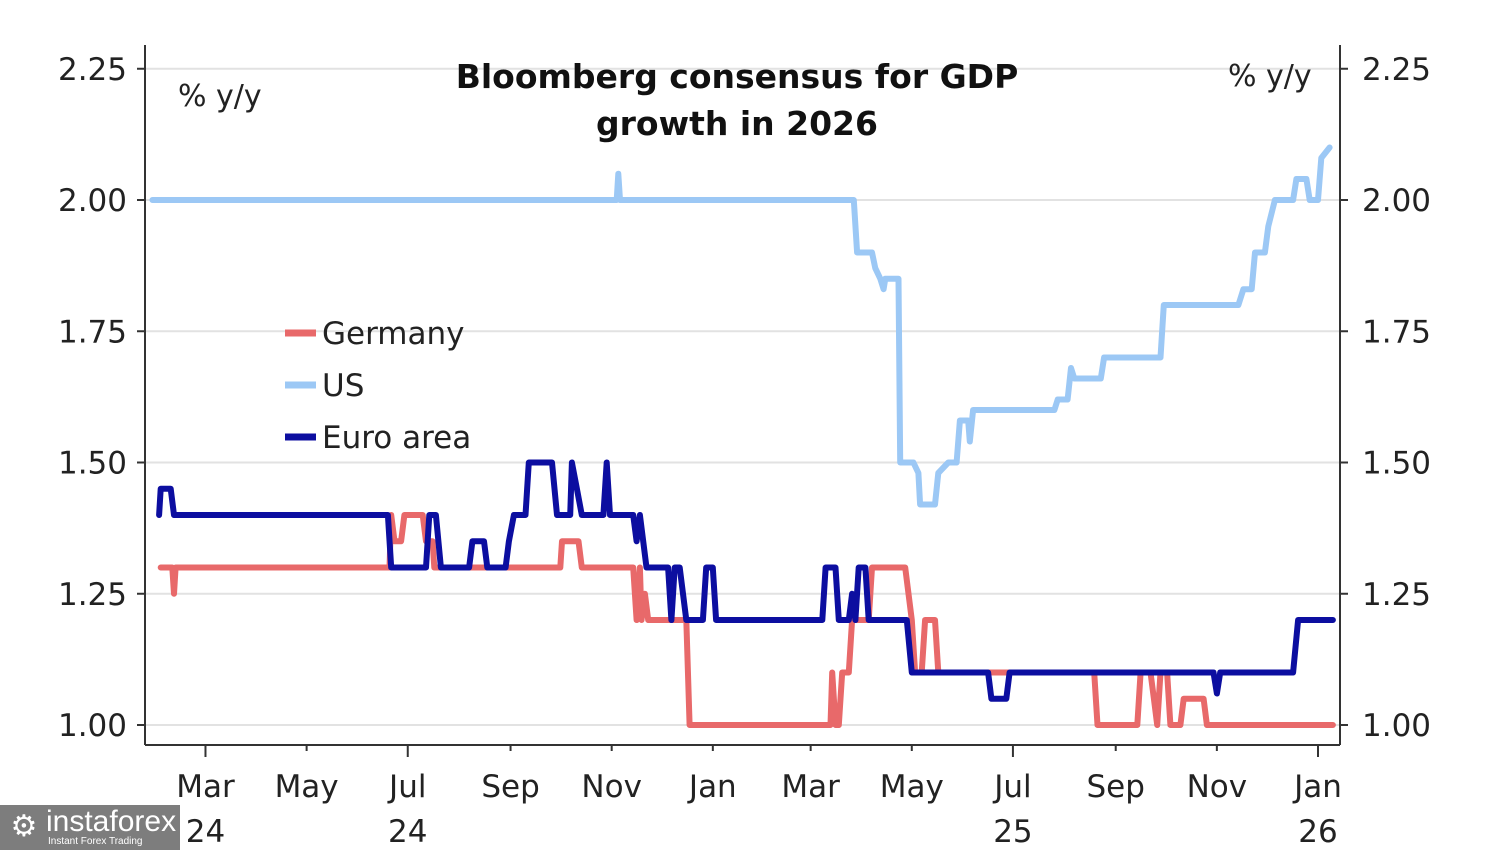  I want to click on y-tick-label-right: 1.50, so click(1396, 464).